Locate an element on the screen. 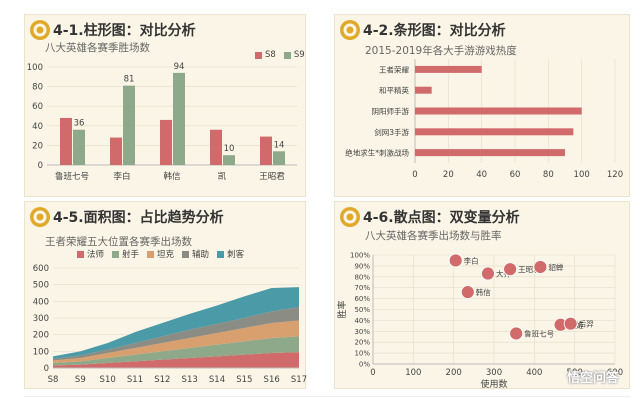 This screenshot has width=640, height=407. point-label: 鲁班七号 is located at coordinates (539, 333).